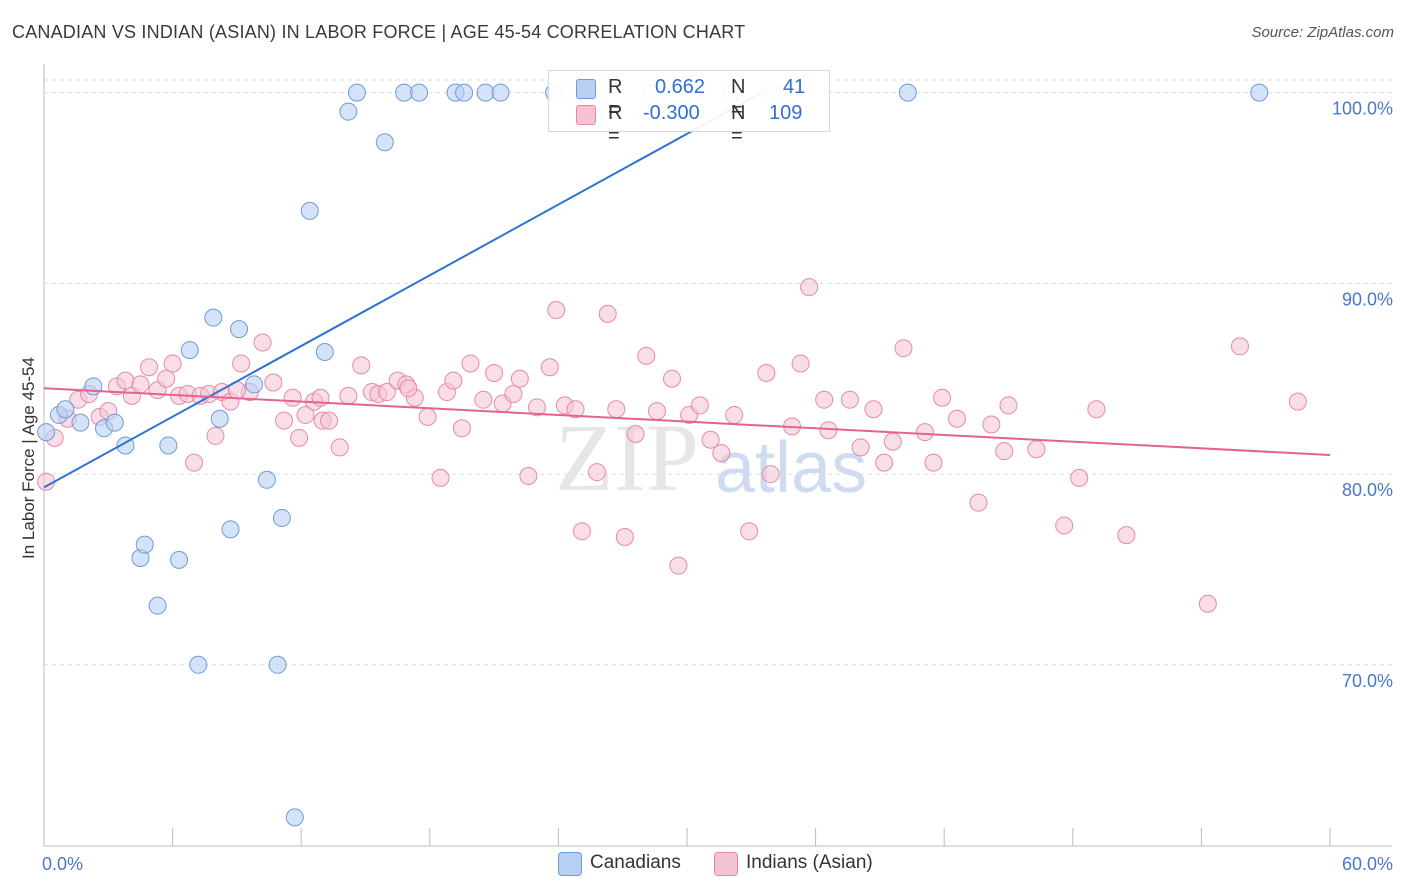 This screenshot has width=1406, height=892. Describe the element at coordinates (28, 458) in the screenshot. I see `y-axis-label: In Labor Force | Age 45-54` at that location.